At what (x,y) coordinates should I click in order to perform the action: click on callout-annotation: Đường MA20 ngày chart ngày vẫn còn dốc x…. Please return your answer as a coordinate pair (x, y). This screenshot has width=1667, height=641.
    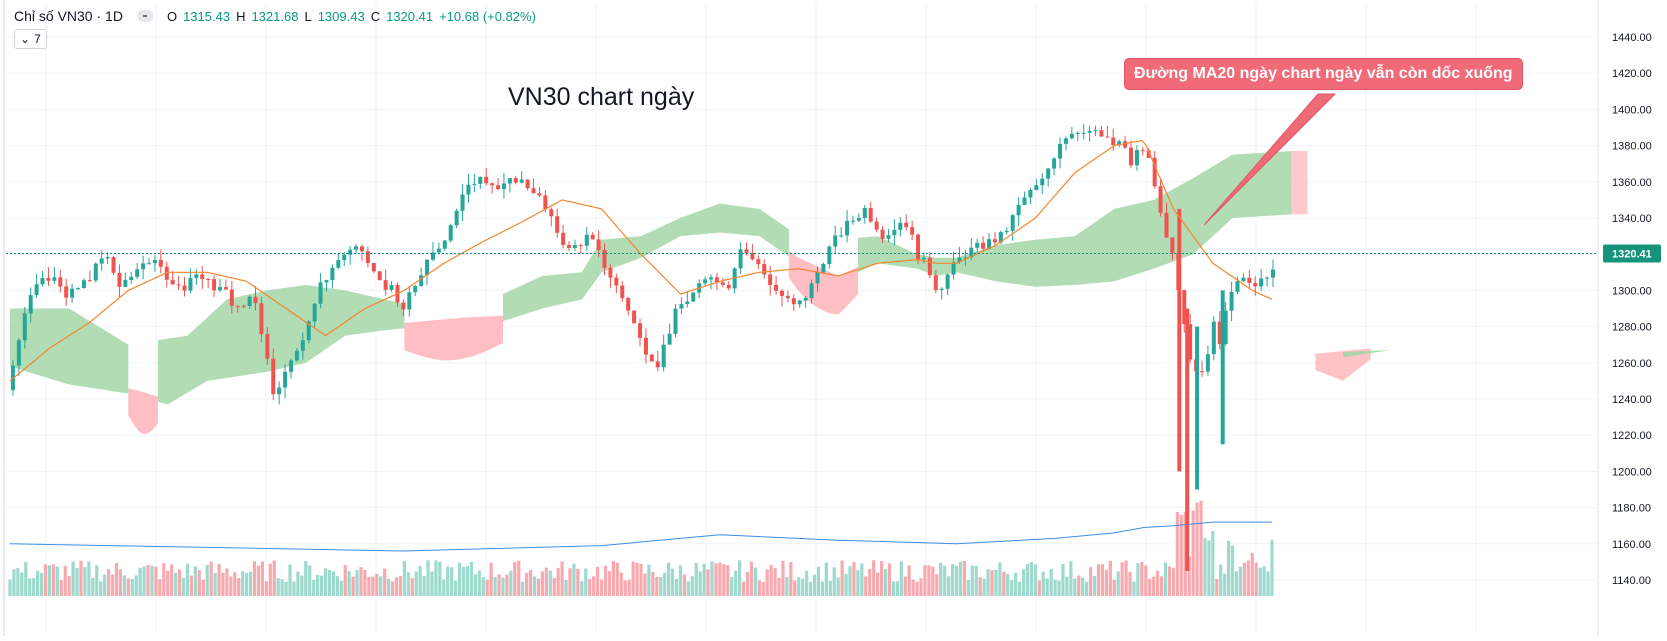
    Looking at the image, I should click on (1323, 74).